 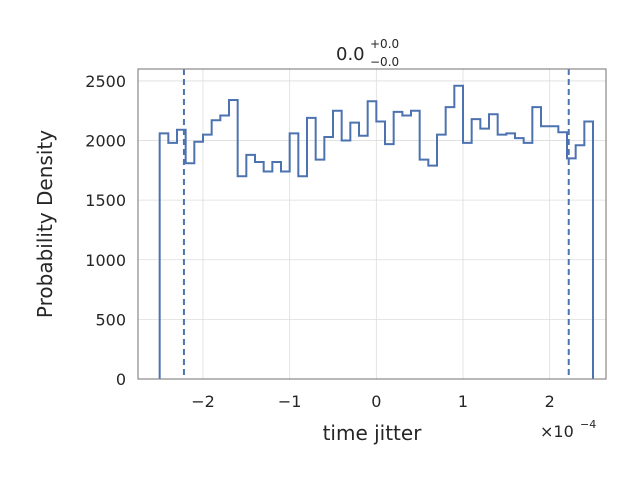 I want to click on y-tick-label: 500, so click(x=110, y=319).